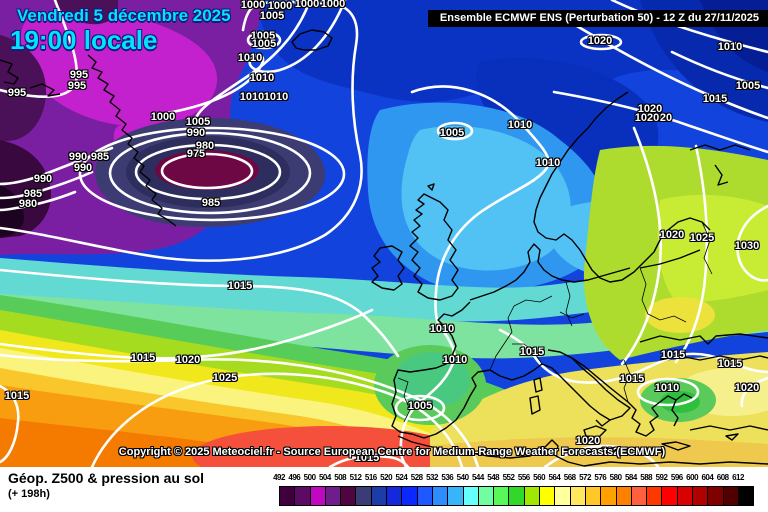 This screenshot has height=512, width=768. What do you see at coordinates (294, 477) in the screenshot?
I see `legend-tick: 496` at bounding box center [294, 477].